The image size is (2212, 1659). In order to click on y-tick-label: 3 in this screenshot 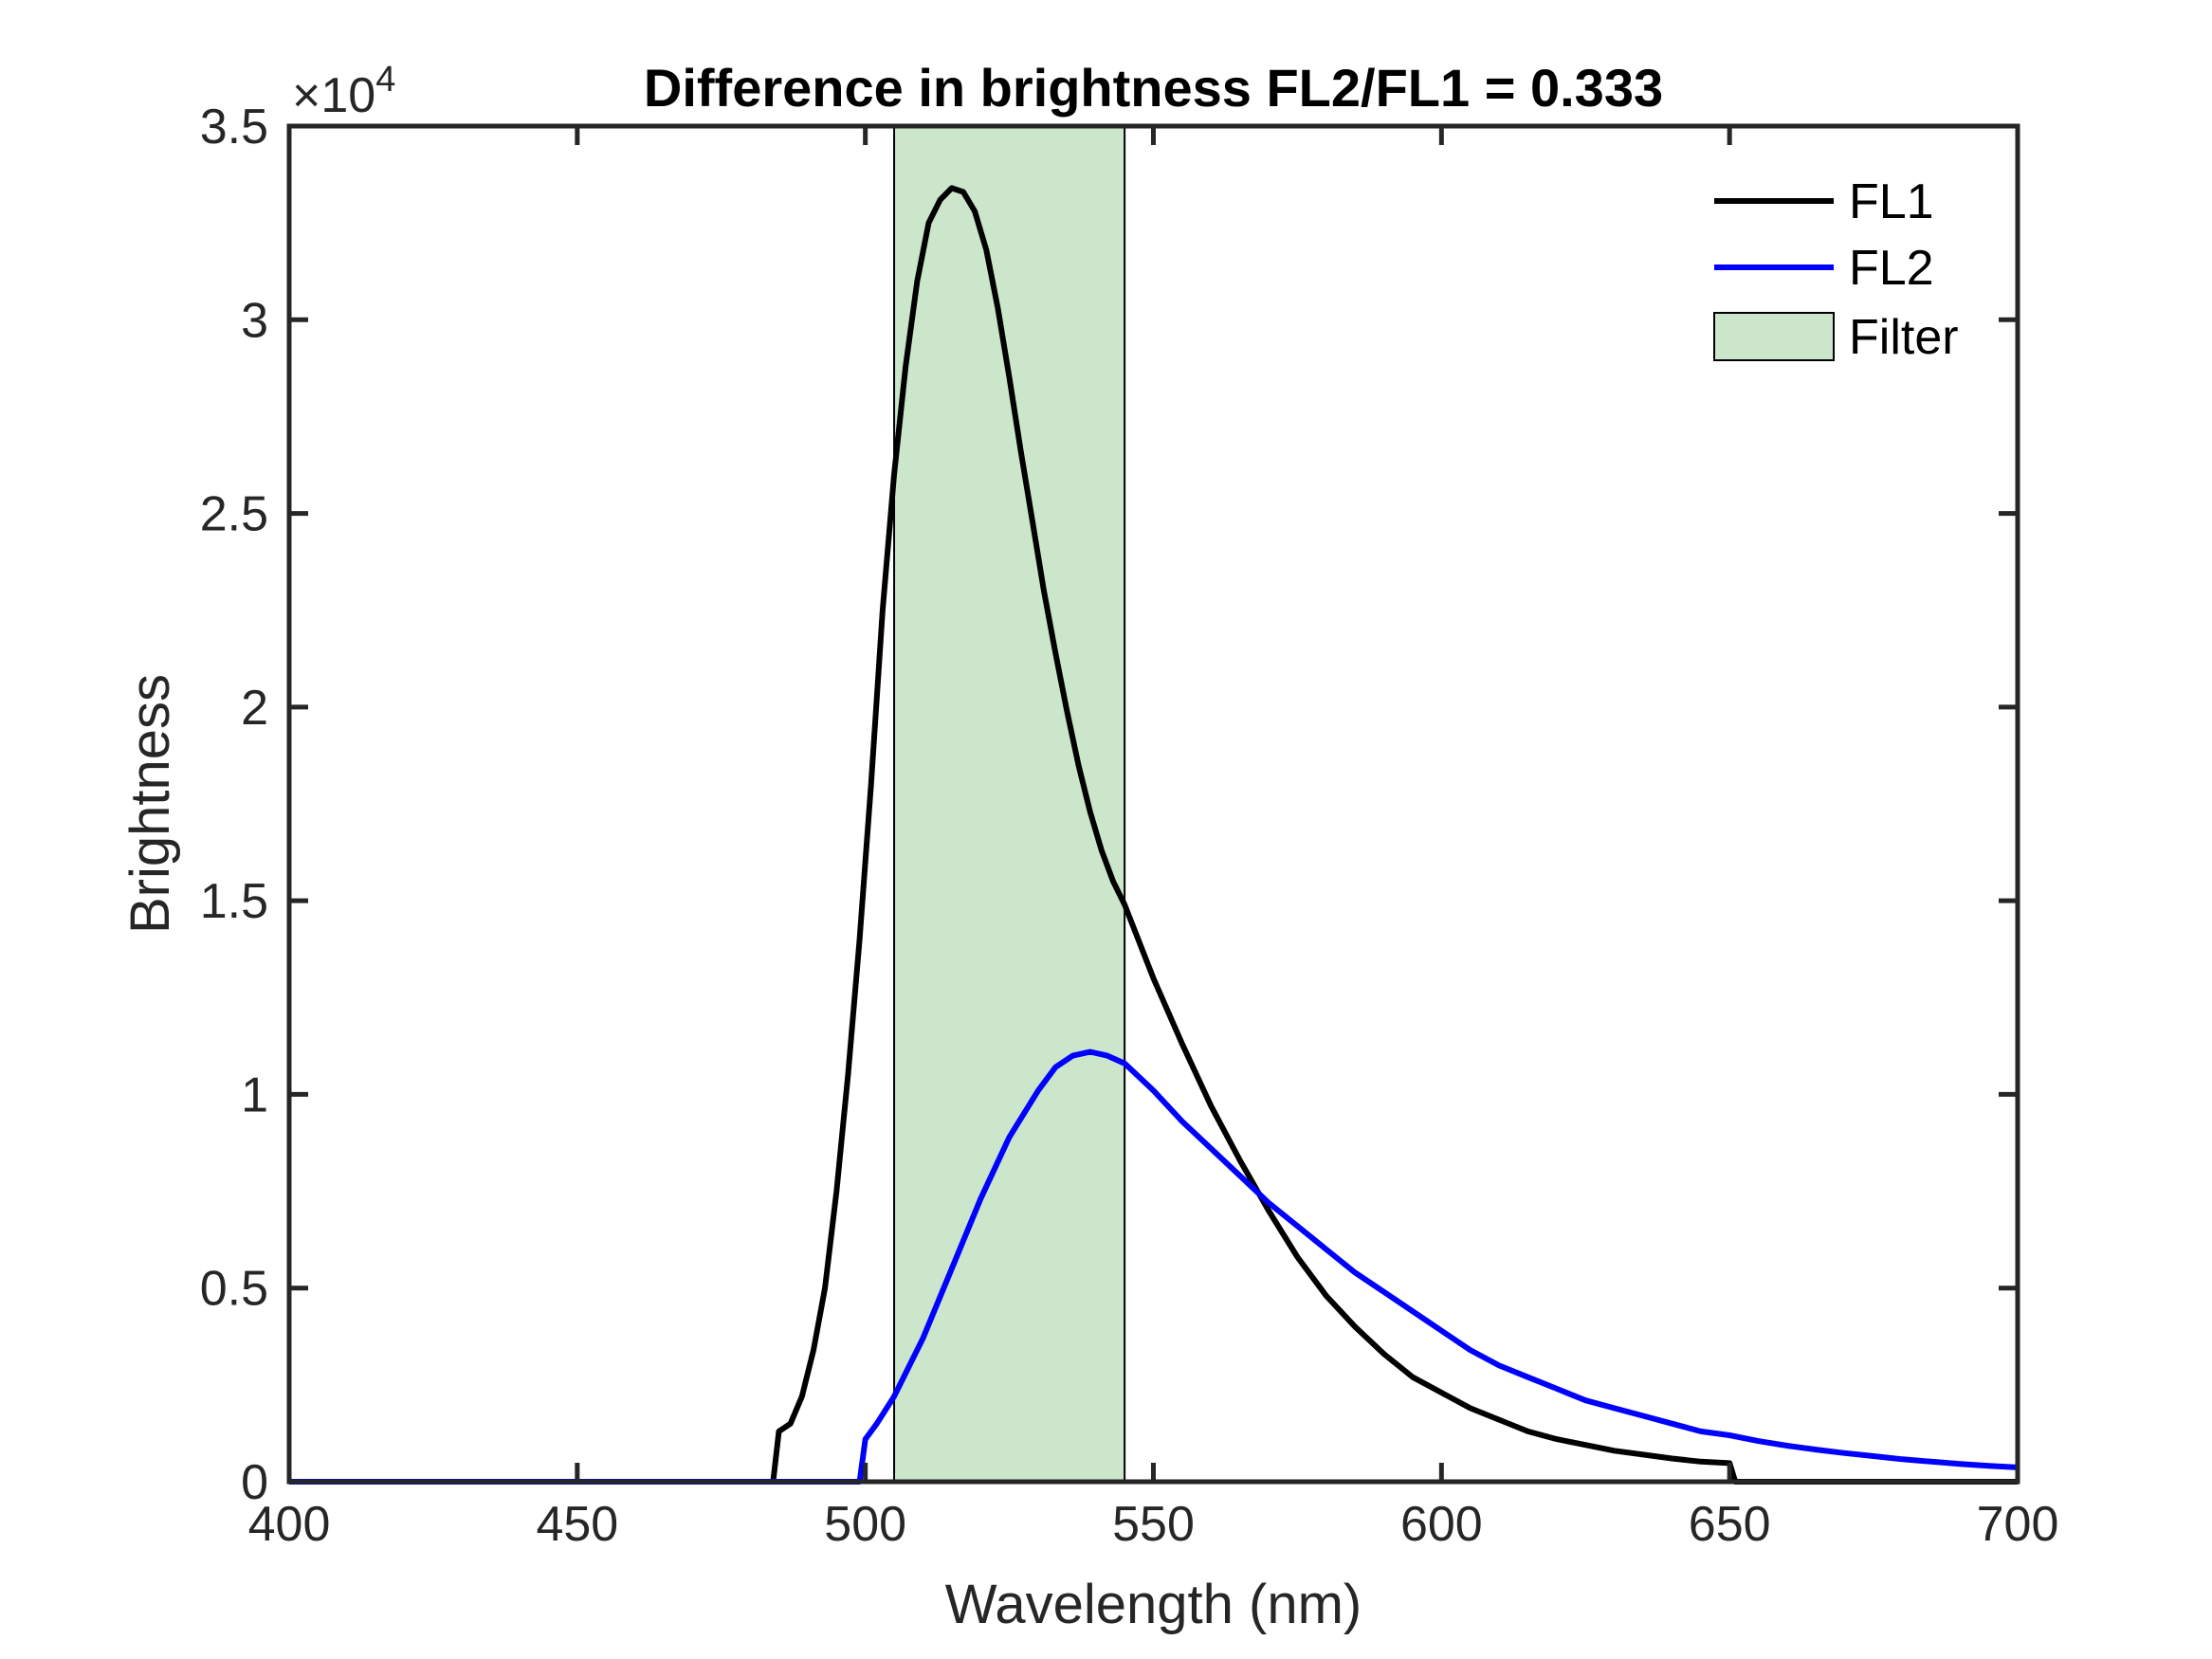, I will do `click(254, 320)`.